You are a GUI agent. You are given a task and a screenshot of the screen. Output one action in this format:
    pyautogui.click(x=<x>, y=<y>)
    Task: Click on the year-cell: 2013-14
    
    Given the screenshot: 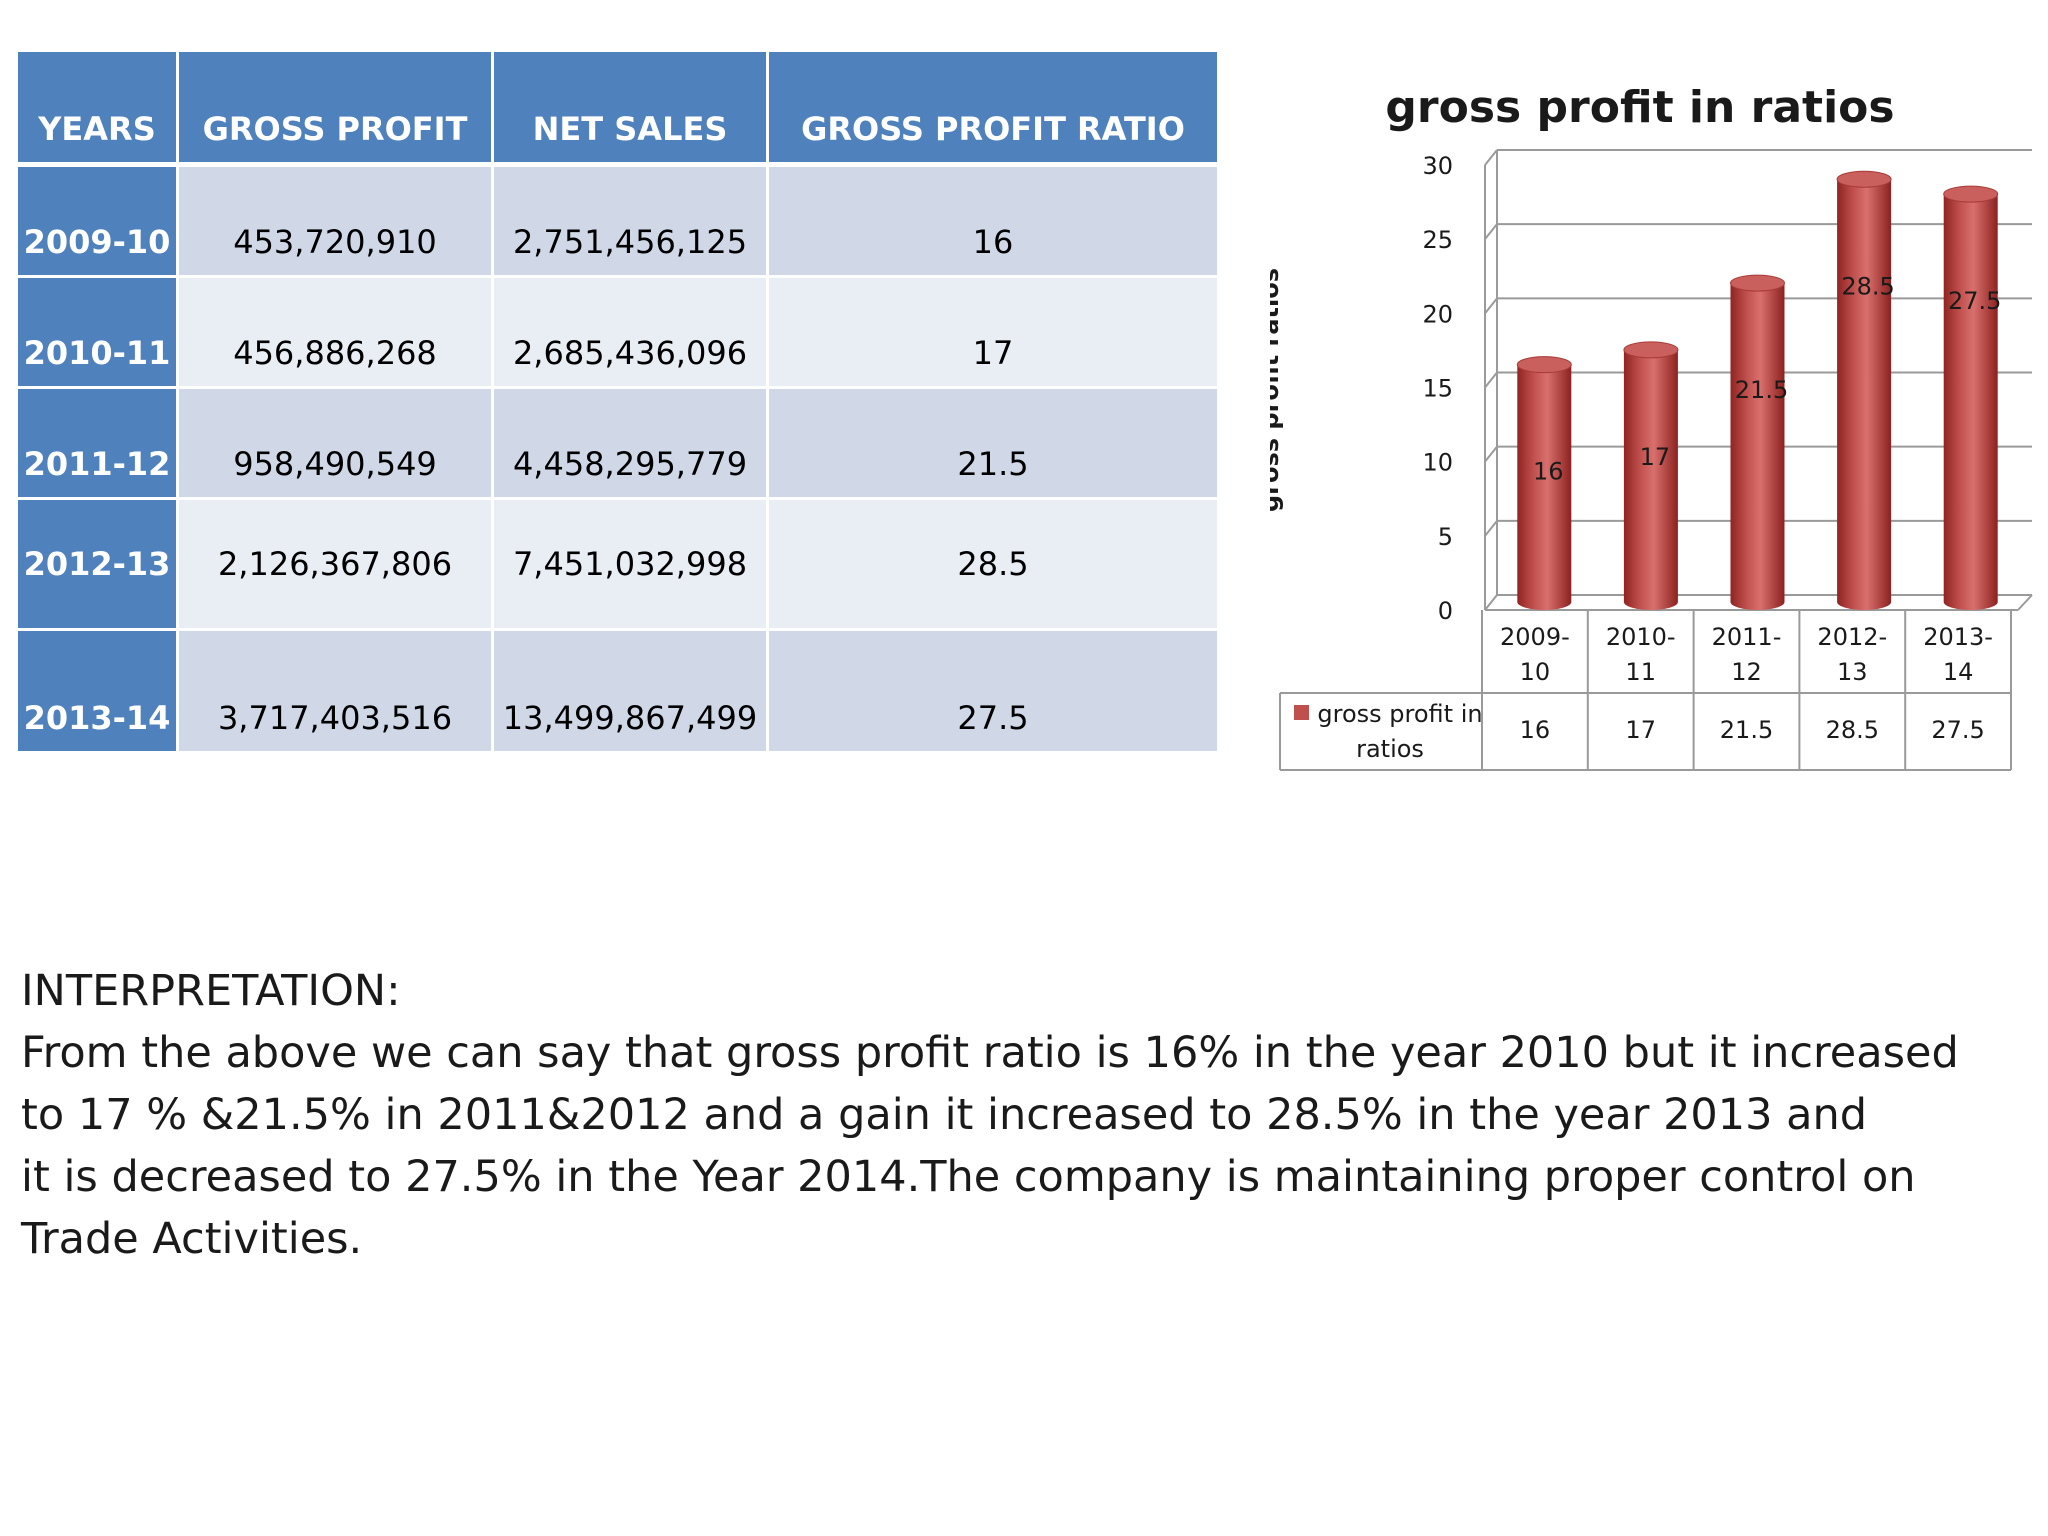 What is the action you would take?
    pyautogui.click(x=98, y=691)
    